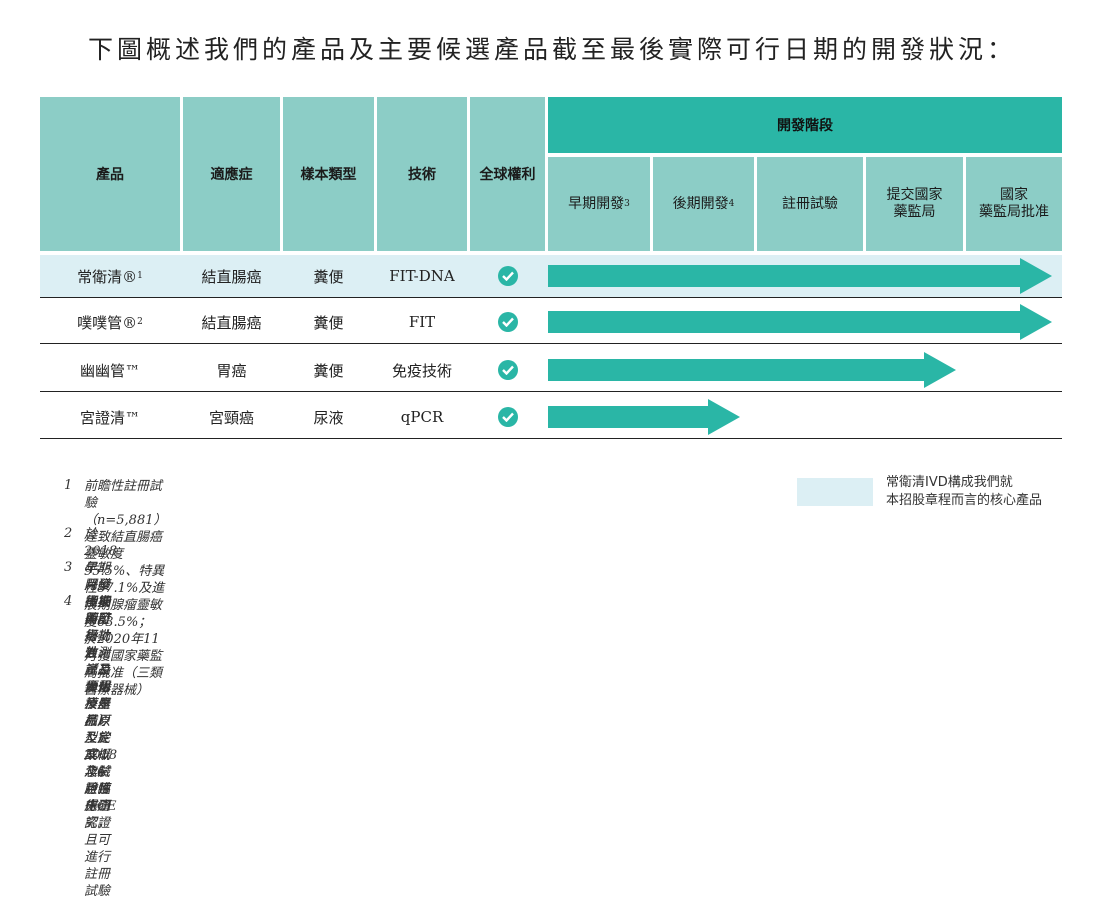 The width and height of the screenshot is (1104, 900). Describe the element at coordinates (110, 174) in the screenshot. I see `header-product: 產品` at that location.